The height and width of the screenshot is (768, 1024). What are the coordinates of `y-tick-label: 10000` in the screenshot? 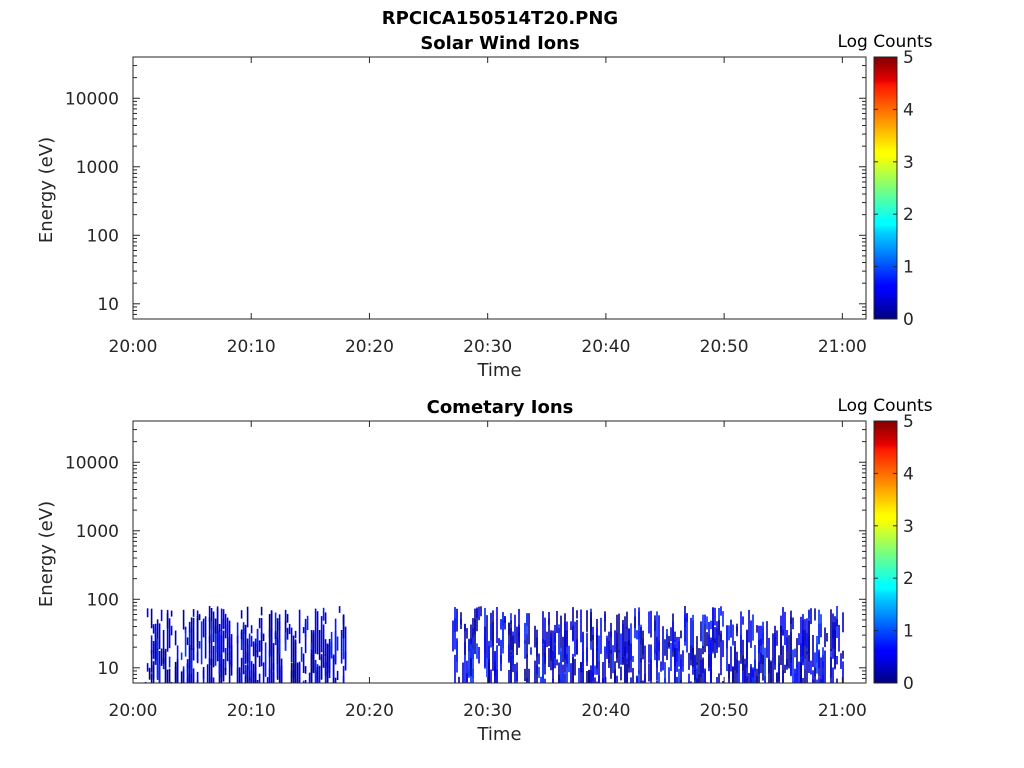 It's located at (92, 463).